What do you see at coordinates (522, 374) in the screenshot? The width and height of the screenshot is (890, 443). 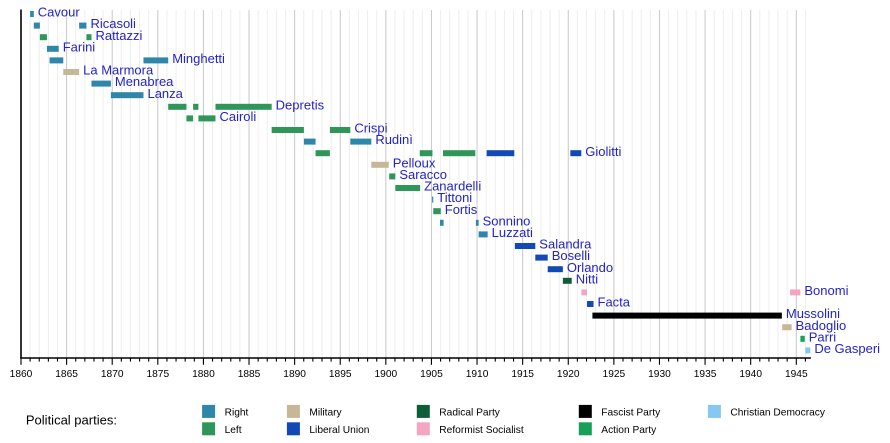 I see `svg-text: 1915` at bounding box center [522, 374].